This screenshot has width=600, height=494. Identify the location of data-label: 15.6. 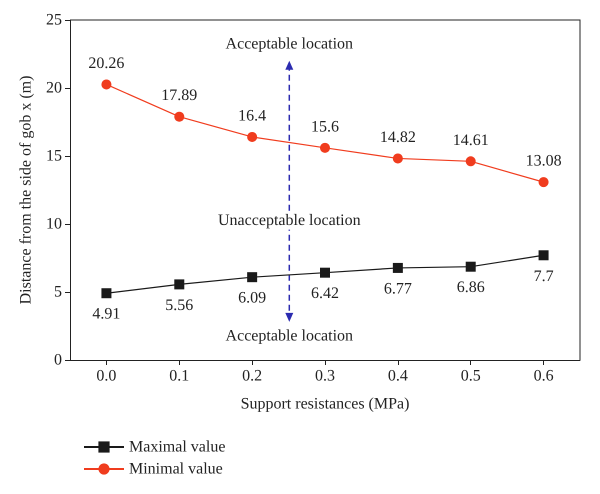
(325, 127).